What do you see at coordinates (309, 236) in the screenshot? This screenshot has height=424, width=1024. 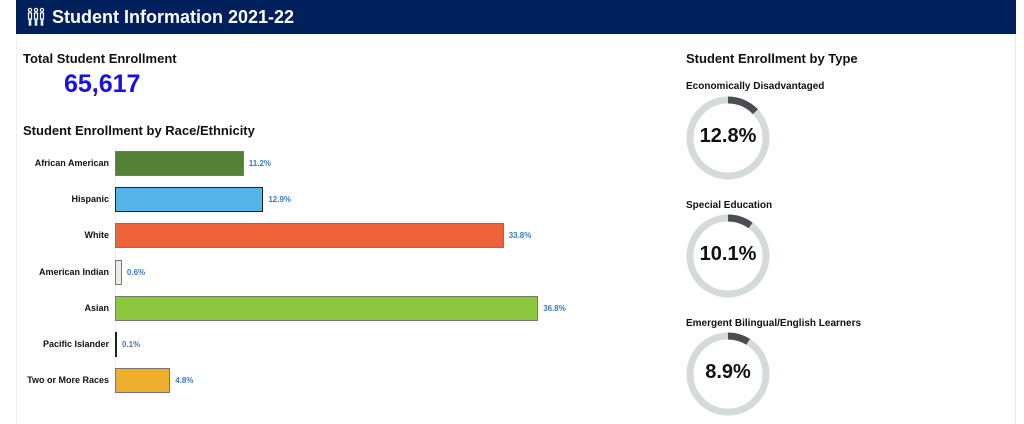 I see `bar-white` at bounding box center [309, 236].